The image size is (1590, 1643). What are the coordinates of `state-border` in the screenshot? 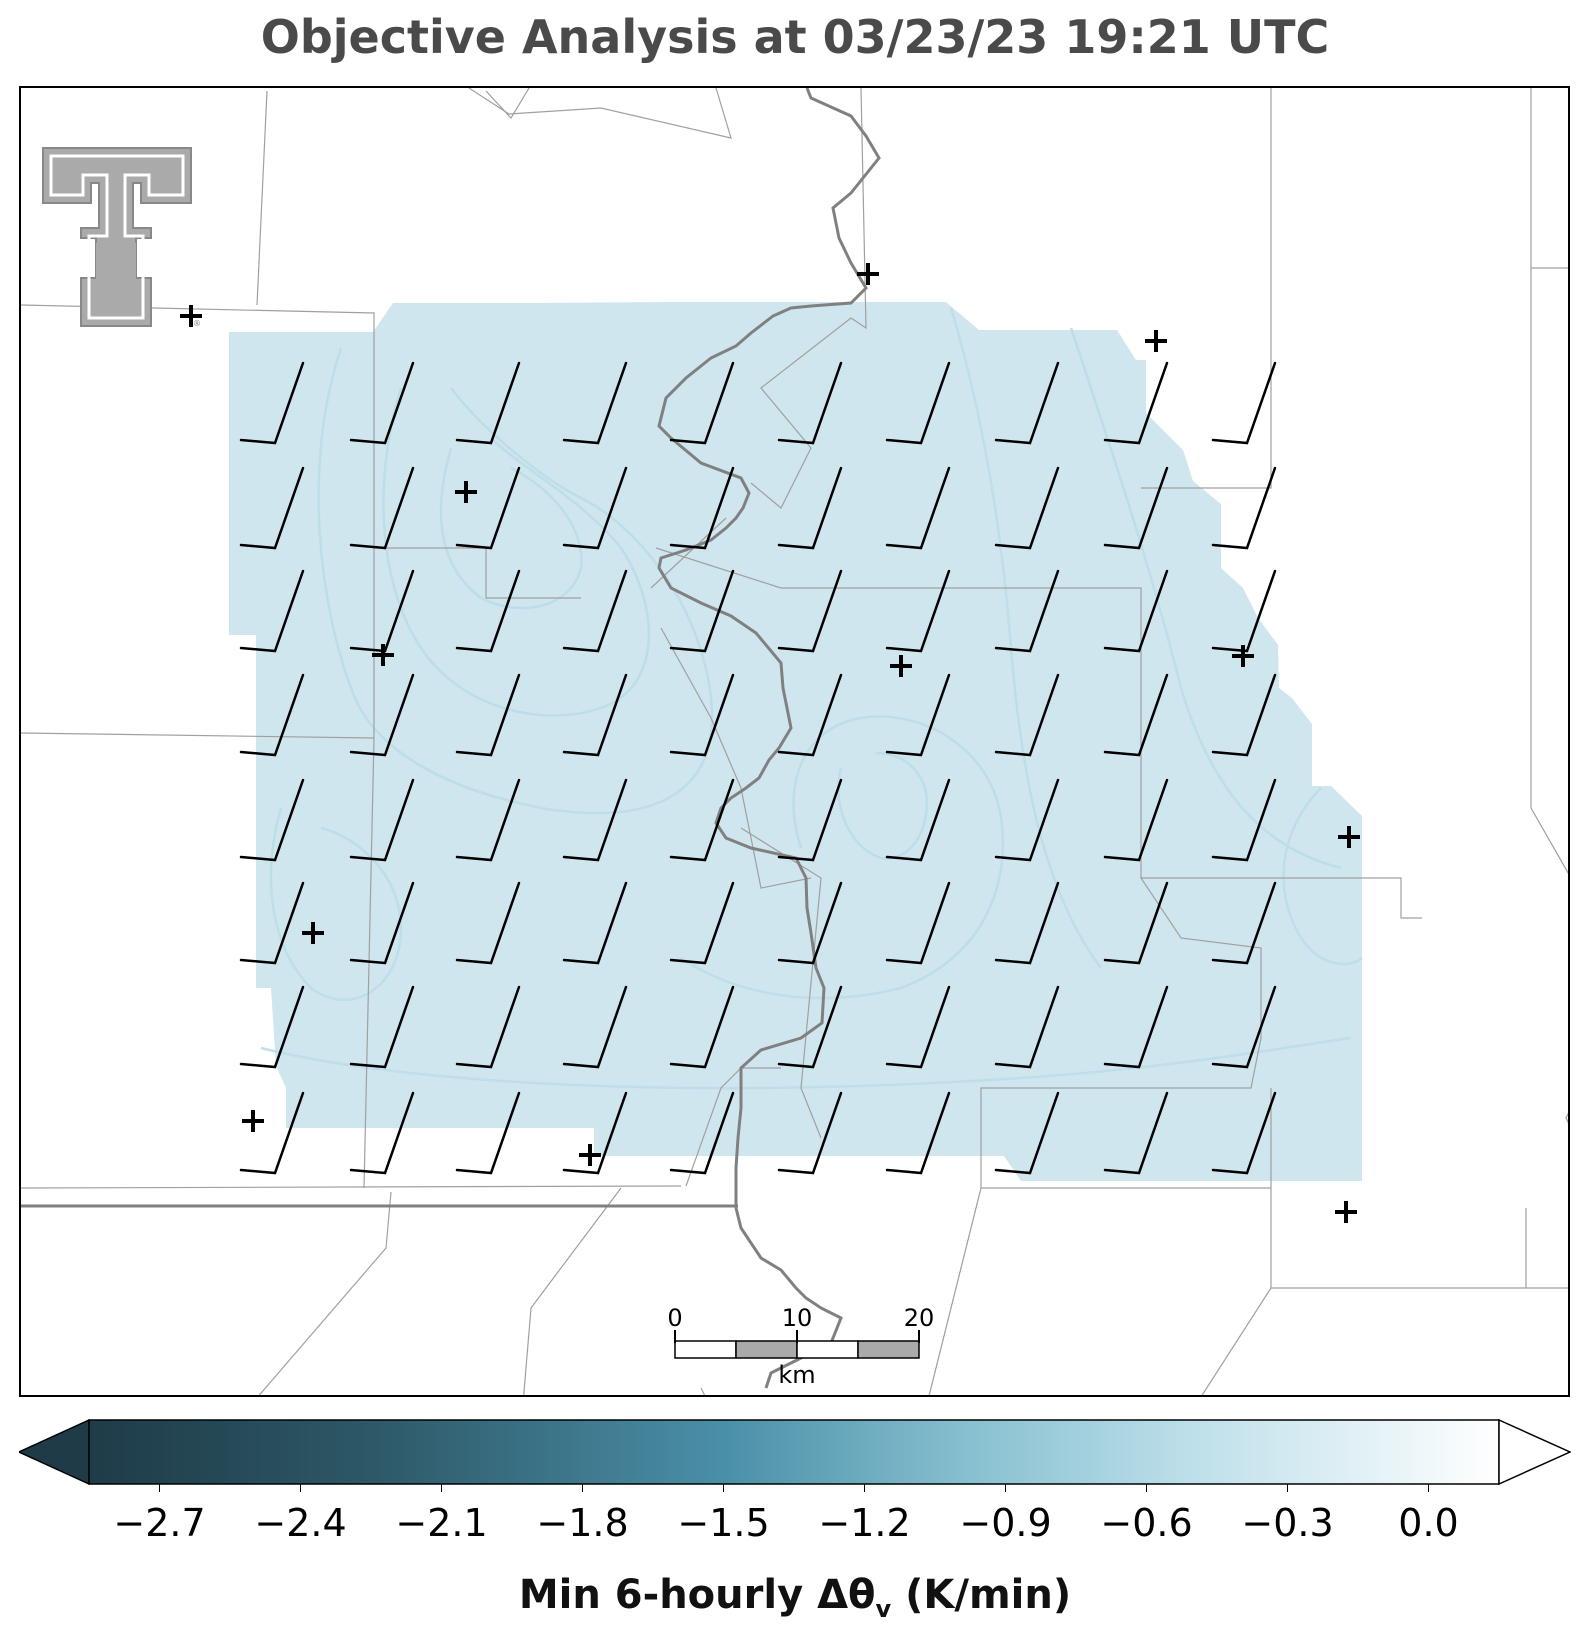 It's located at (769, 738).